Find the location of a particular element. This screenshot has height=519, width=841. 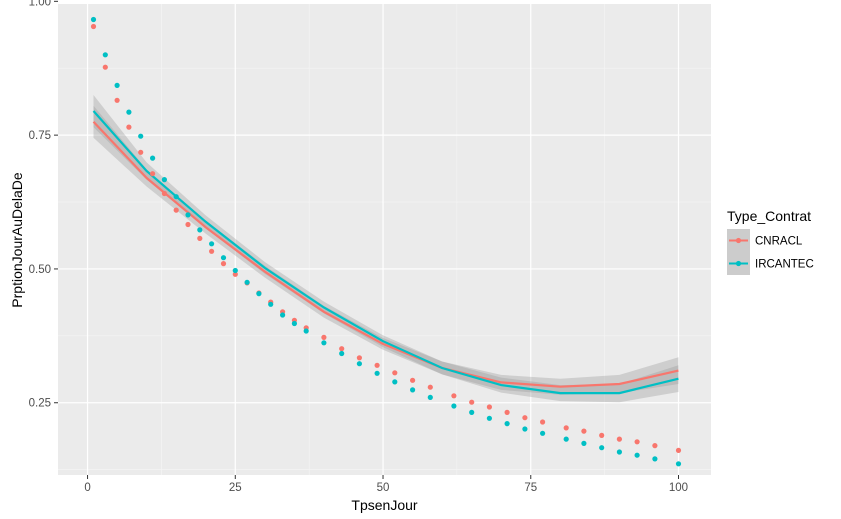

x-tick-label: 100 is located at coordinates (678, 488).